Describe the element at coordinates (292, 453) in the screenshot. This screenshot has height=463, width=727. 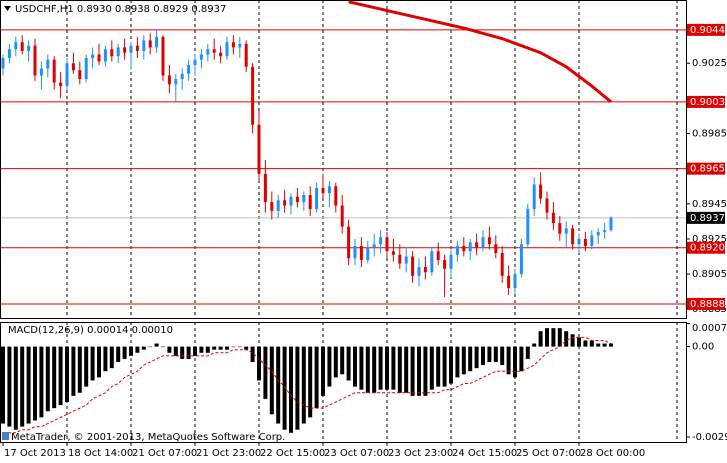
I see `x-tick-label: 22 Oct 15:00` at that location.